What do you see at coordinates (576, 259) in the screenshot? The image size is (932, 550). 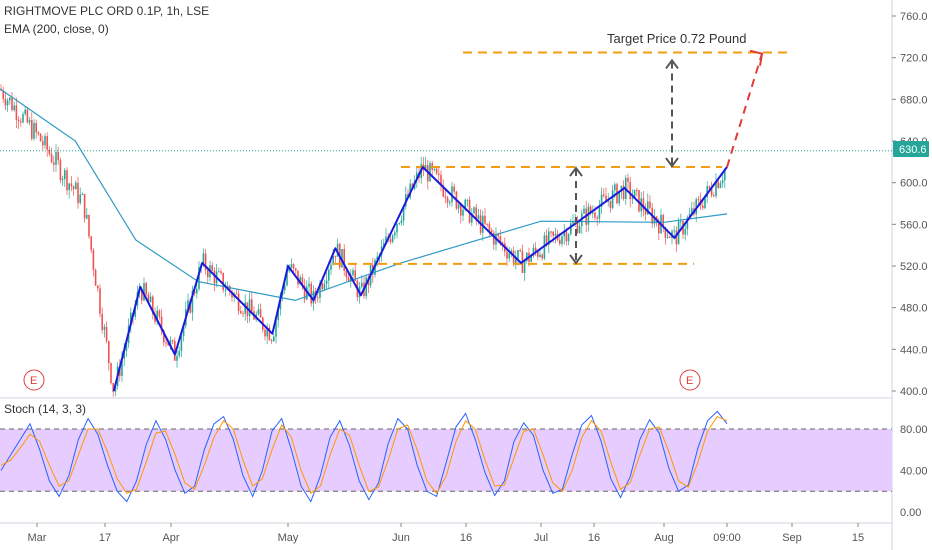 I see `range-measure-arrow-bottom` at bounding box center [576, 259].